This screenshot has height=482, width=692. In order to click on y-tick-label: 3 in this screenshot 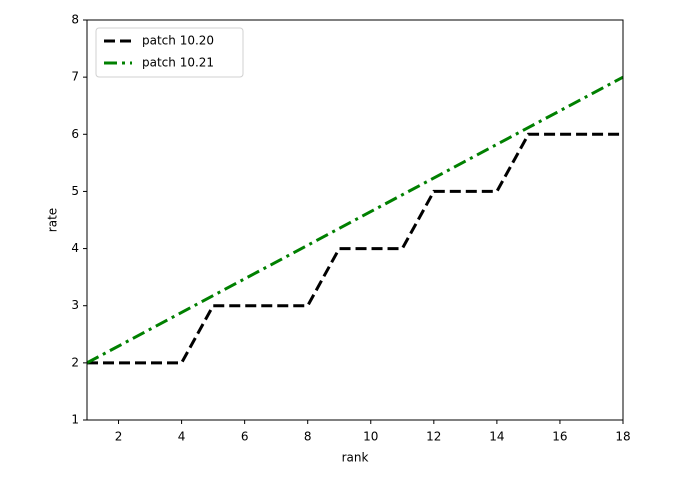, I will do `click(75, 305)`.